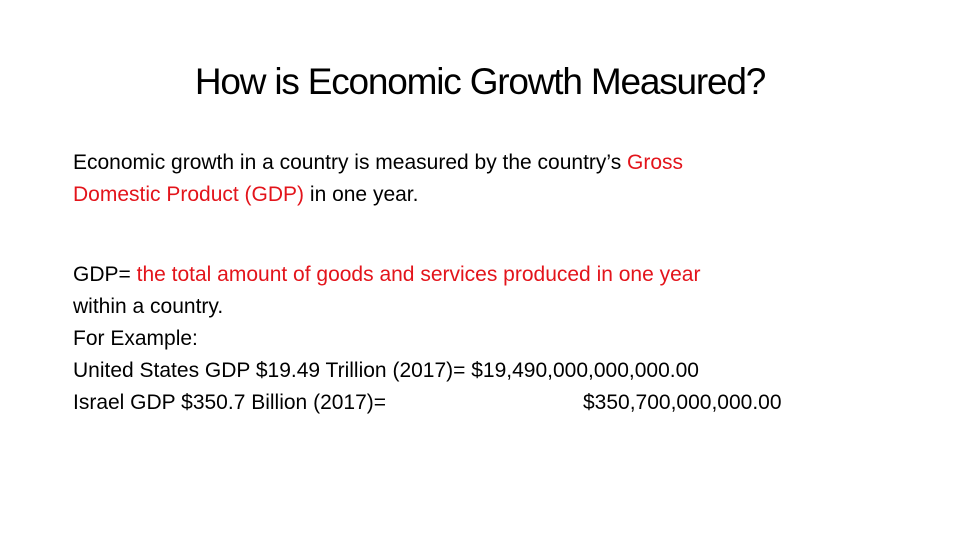 The height and width of the screenshot is (540, 960). I want to click on p1-line2-highlight: Domestic Product (GDP), so click(189, 194).